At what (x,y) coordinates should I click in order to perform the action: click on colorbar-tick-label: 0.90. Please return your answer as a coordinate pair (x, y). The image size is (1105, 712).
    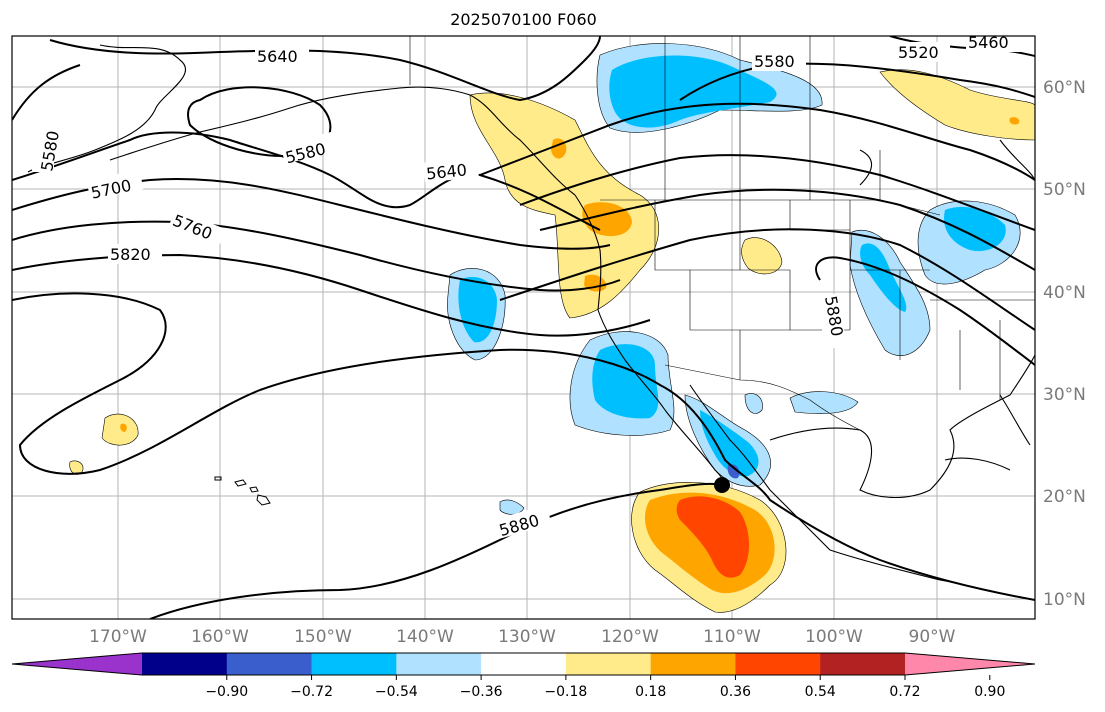
    Looking at the image, I should click on (989, 692).